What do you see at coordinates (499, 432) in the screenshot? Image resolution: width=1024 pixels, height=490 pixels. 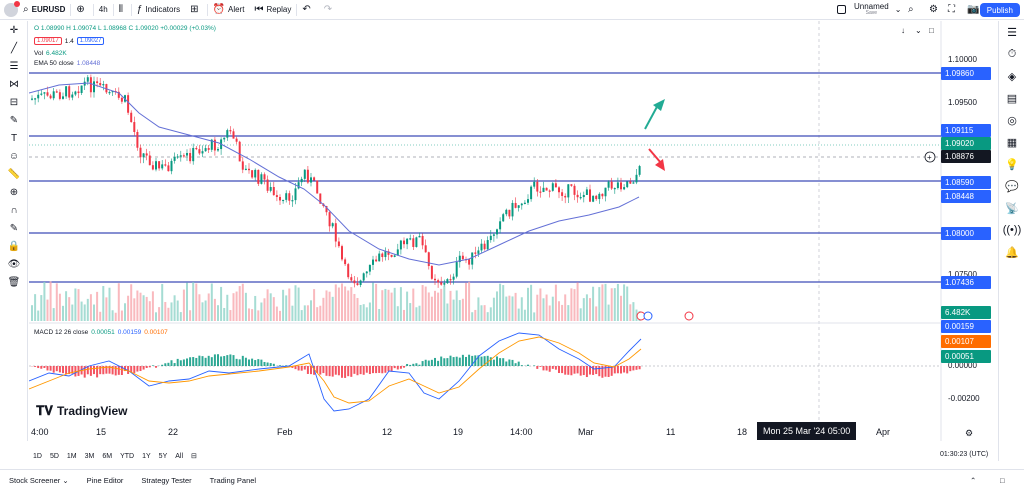 I see `time-axis: 4:00 15 22 Feb 12 19 14:00 Mar 11 18 Apr` at bounding box center [499, 432].